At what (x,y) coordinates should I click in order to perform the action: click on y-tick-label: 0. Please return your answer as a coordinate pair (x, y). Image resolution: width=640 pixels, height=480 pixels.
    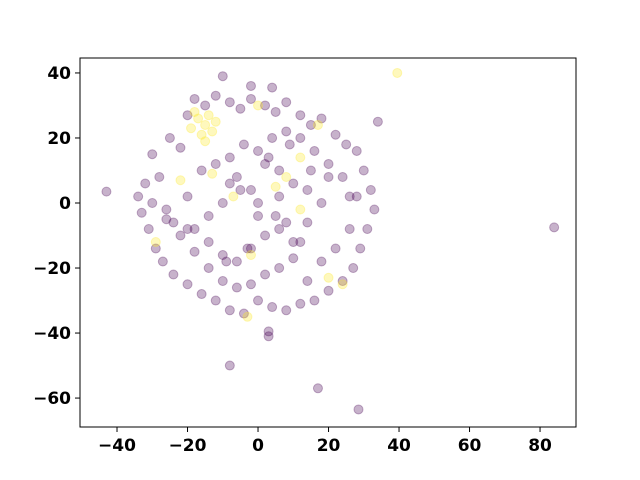
    Looking at the image, I should click on (65, 204).